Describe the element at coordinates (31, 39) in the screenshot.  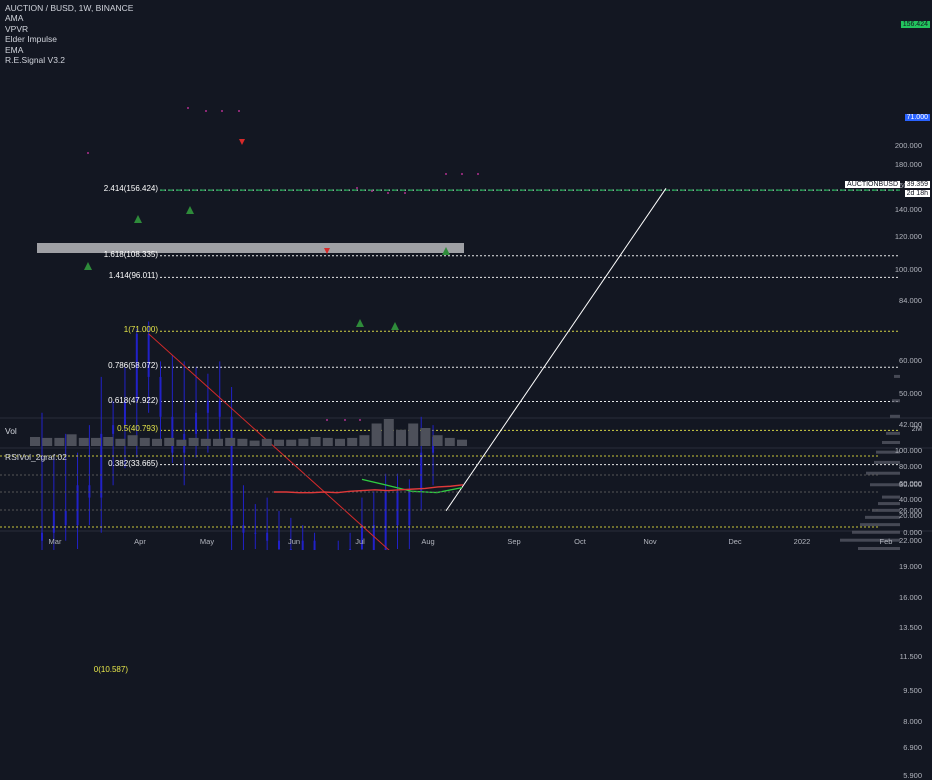
I see `indicator-elder-impulse: Elder Impulse` at that location.